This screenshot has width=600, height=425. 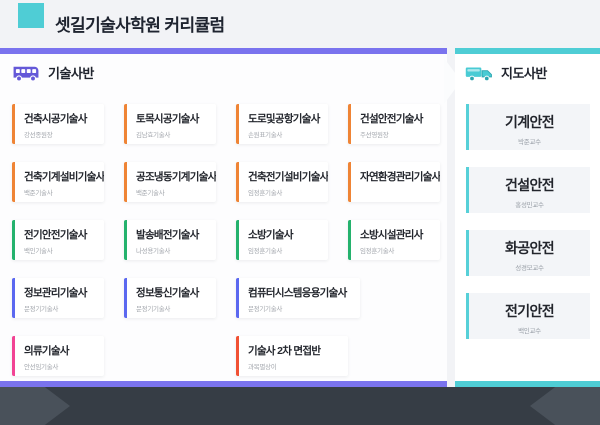 What do you see at coordinates (284, 351) in the screenshot?
I see `course-card-title: 기술사 2차 면접반` at bounding box center [284, 351].